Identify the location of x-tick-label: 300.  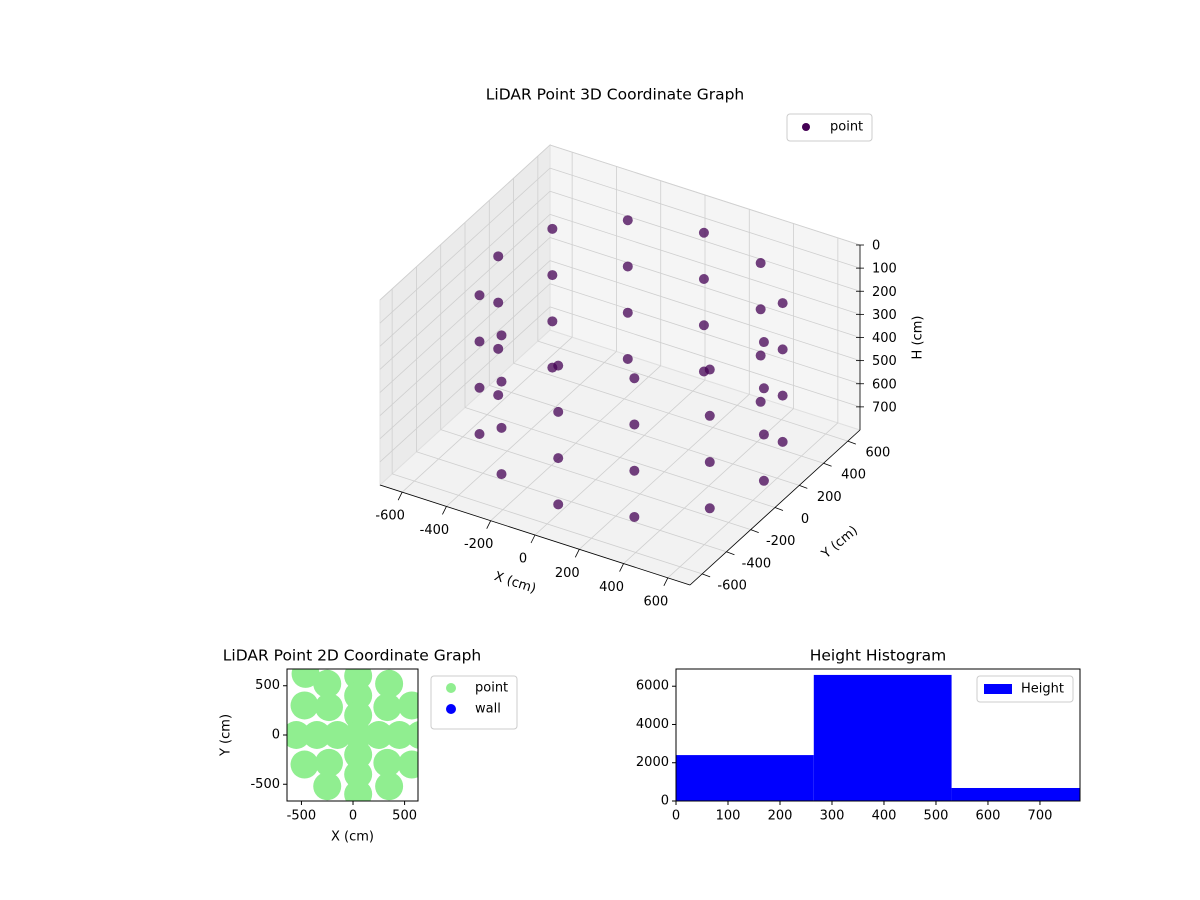
(832, 816).